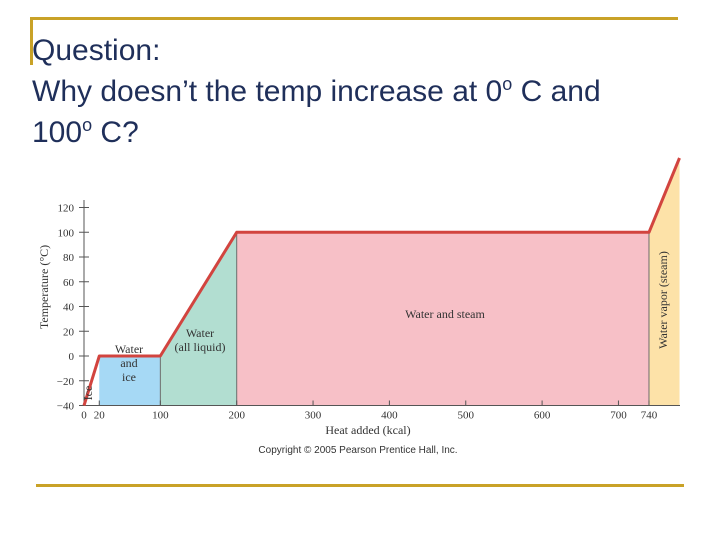 This screenshot has height=540, width=720. What do you see at coordinates (31, 41) in the screenshot?
I see `left-accent-rule` at bounding box center [31, 41].